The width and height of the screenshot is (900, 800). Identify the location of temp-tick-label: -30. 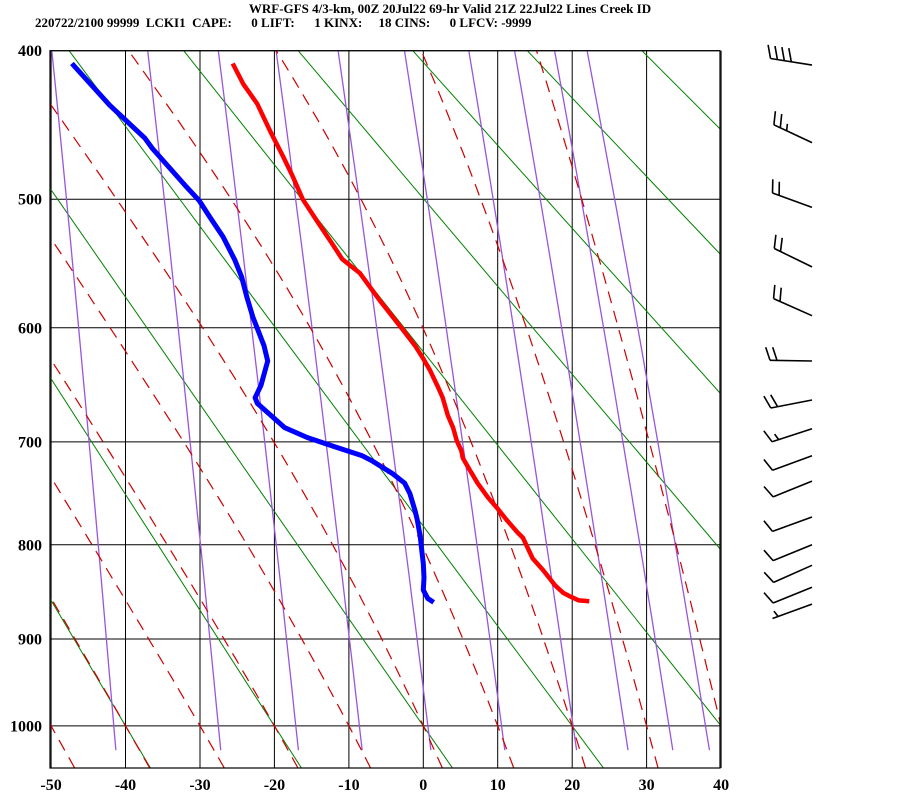
(199, 785).